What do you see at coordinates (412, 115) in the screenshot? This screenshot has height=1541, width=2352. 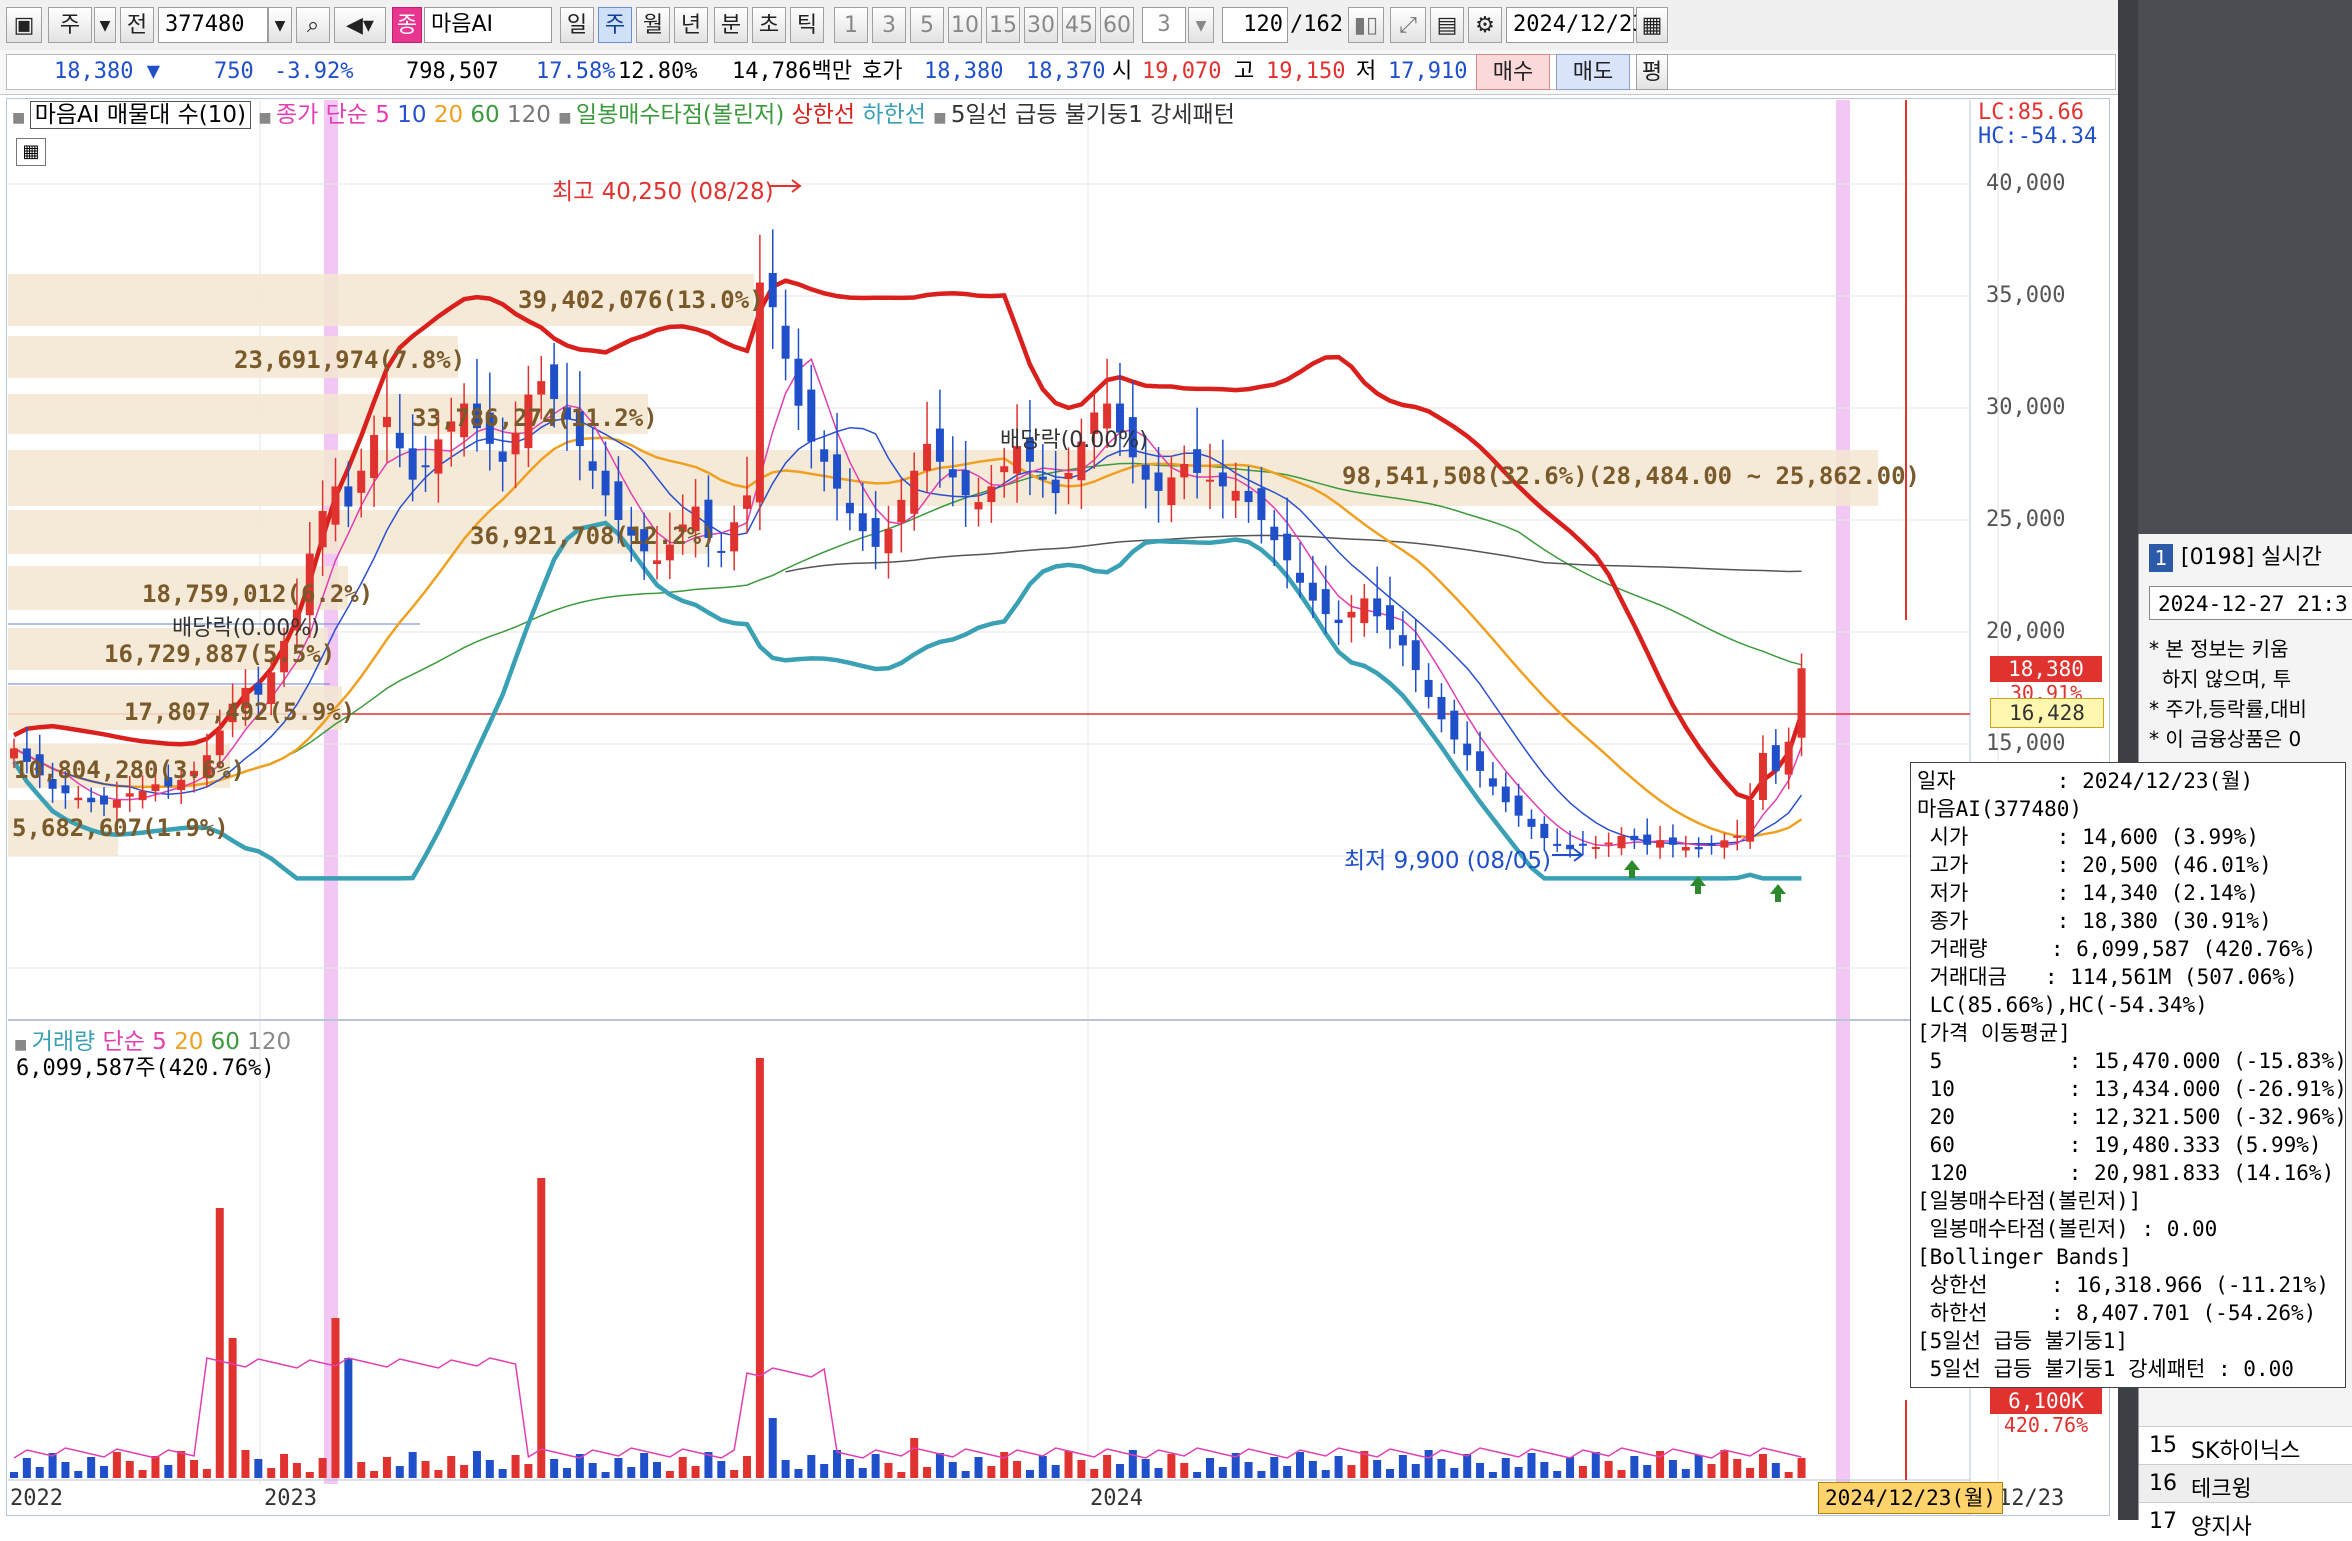 I see `legend-ma10: 10` at bounding box center [412, 115].